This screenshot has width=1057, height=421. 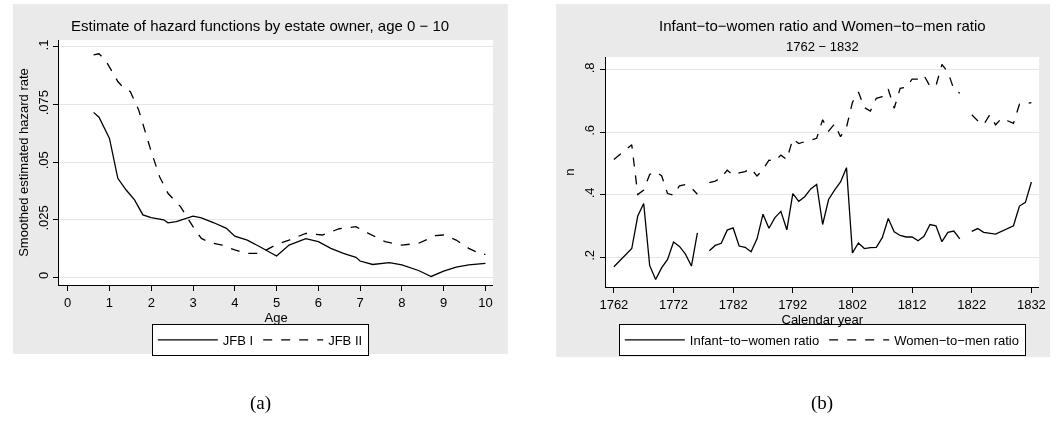 I want to click on legend-label: Women−to−men ratio, so click(x=956, y=341).